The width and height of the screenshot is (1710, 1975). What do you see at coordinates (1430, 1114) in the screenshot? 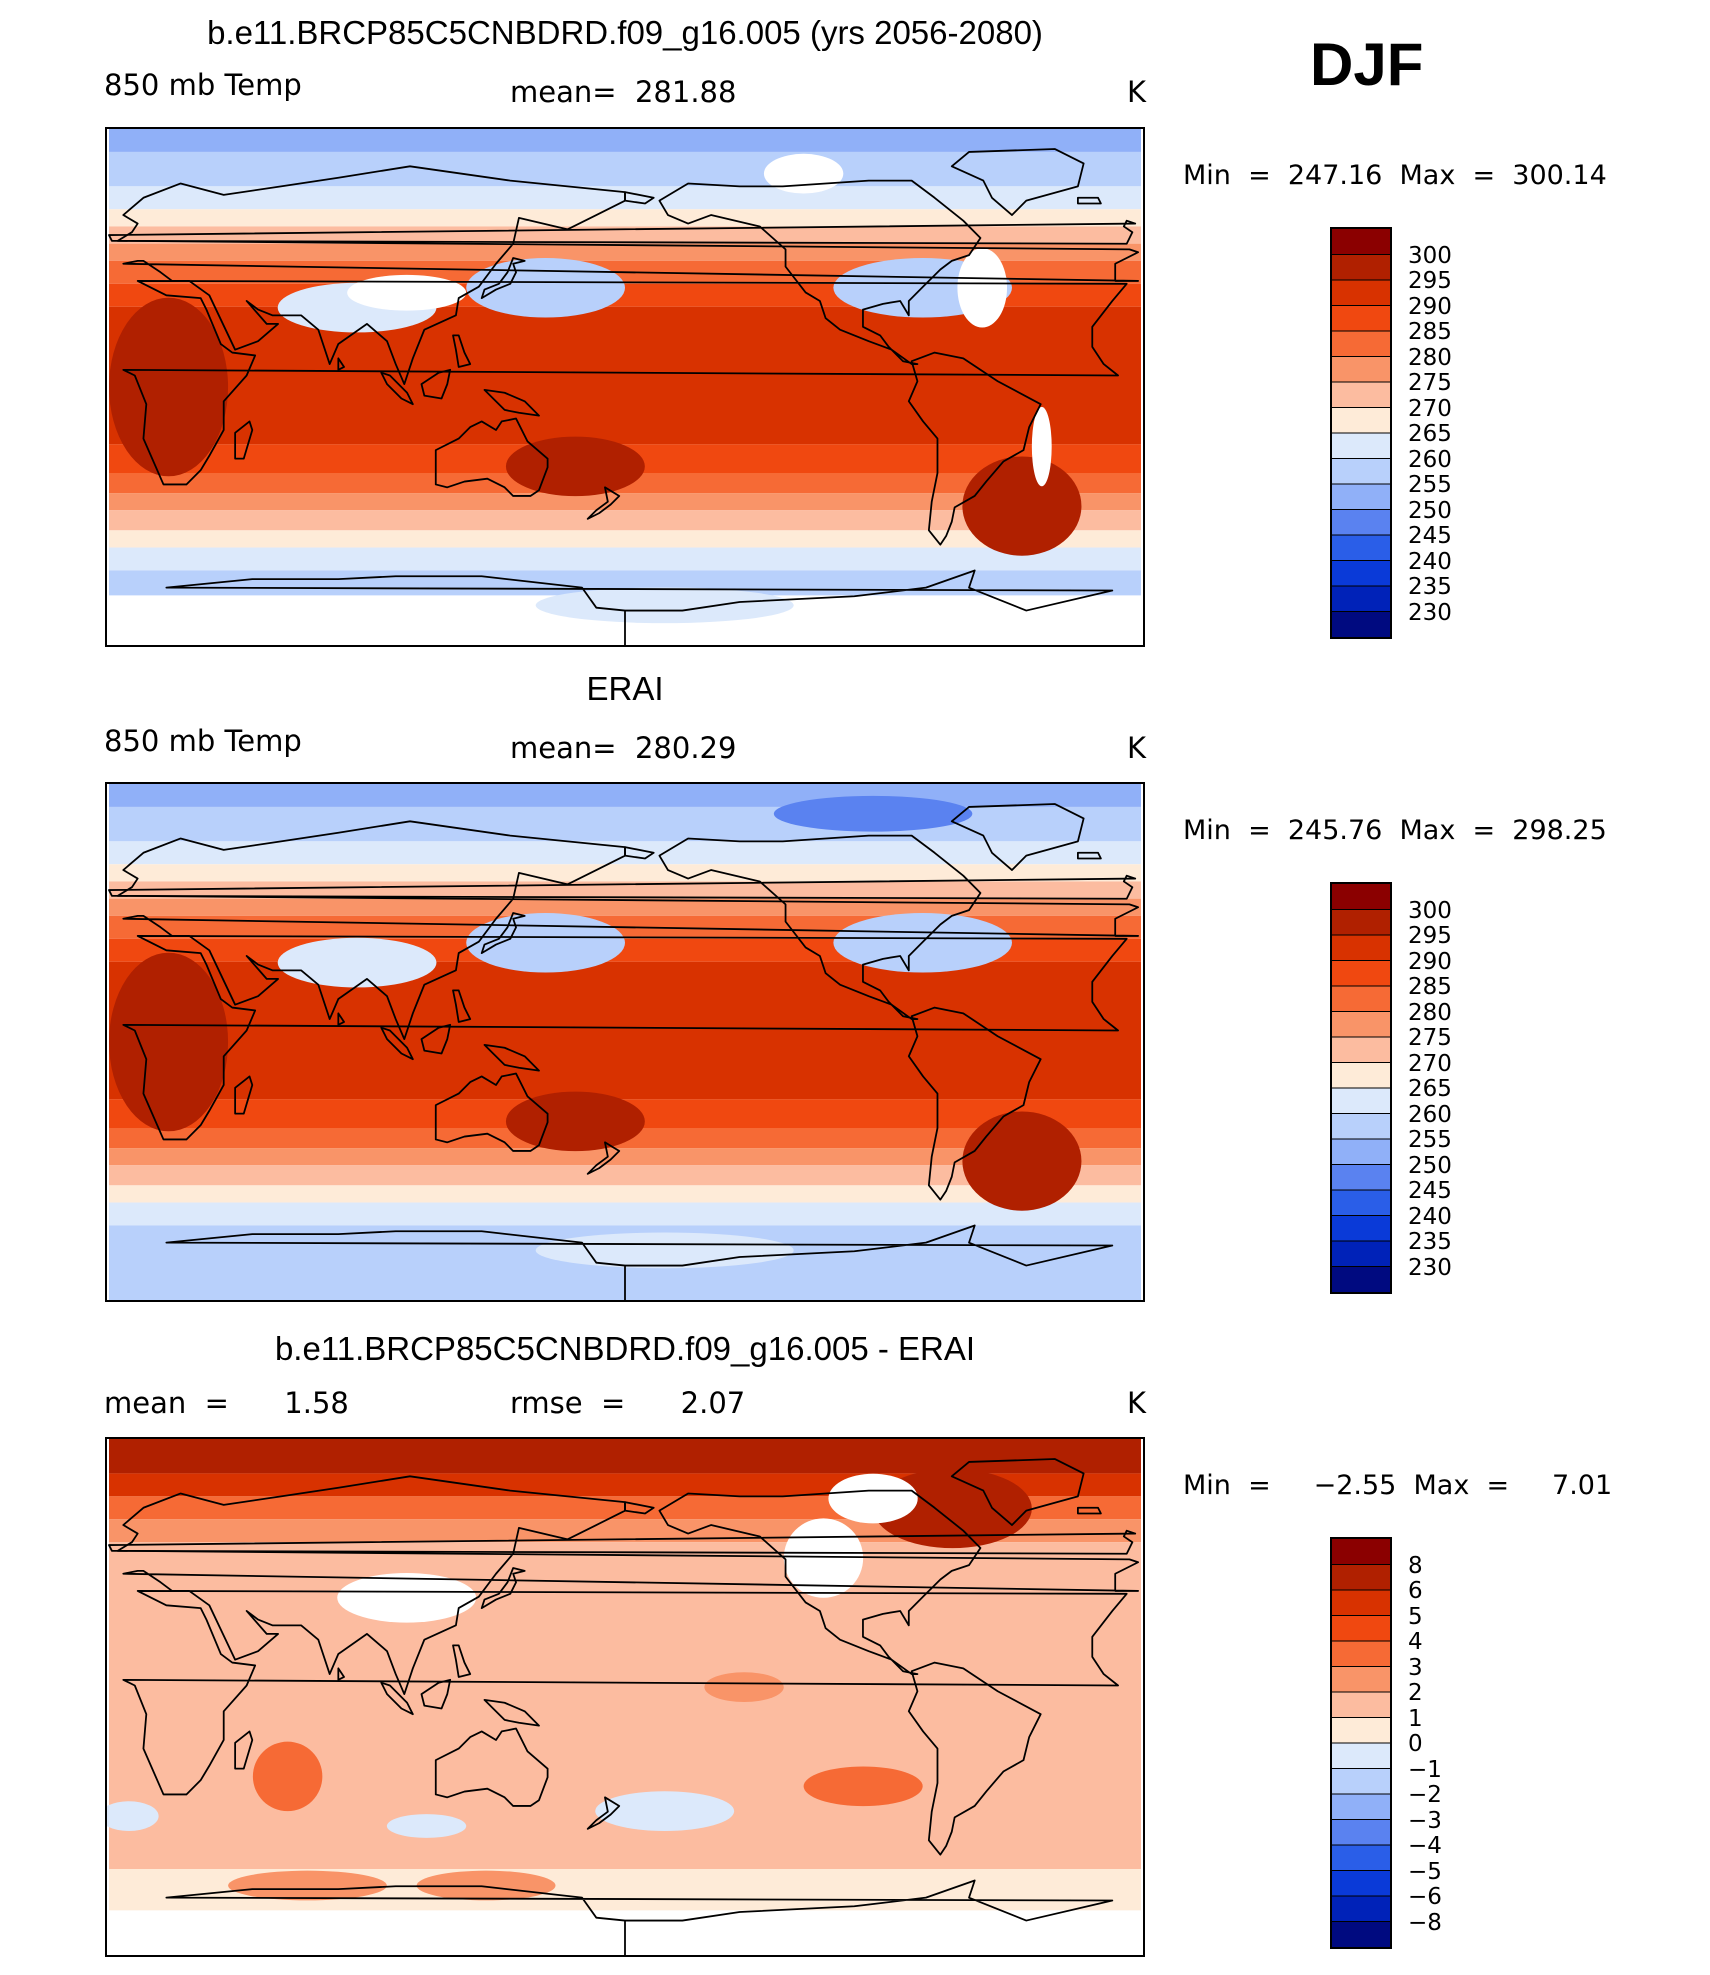
I see `colorbar-tick-label: 260` at bounding box center [1430, 1114].